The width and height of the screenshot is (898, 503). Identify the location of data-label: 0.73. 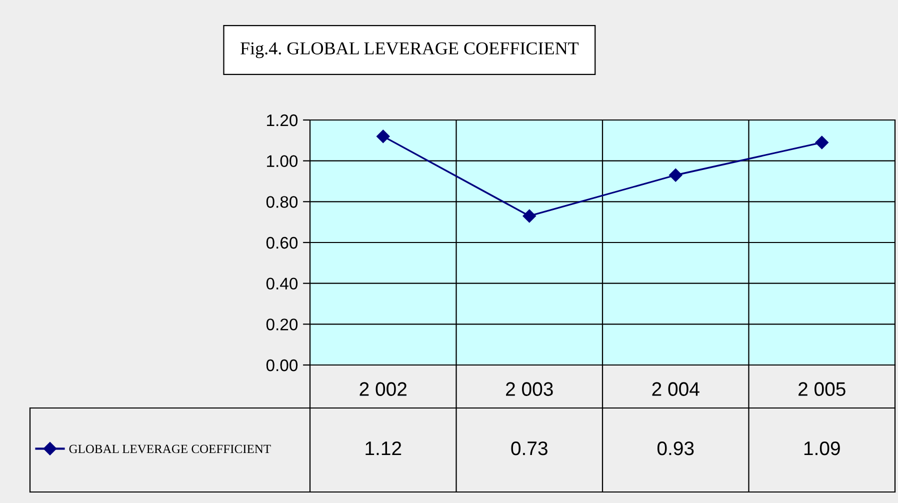
(529, 448).